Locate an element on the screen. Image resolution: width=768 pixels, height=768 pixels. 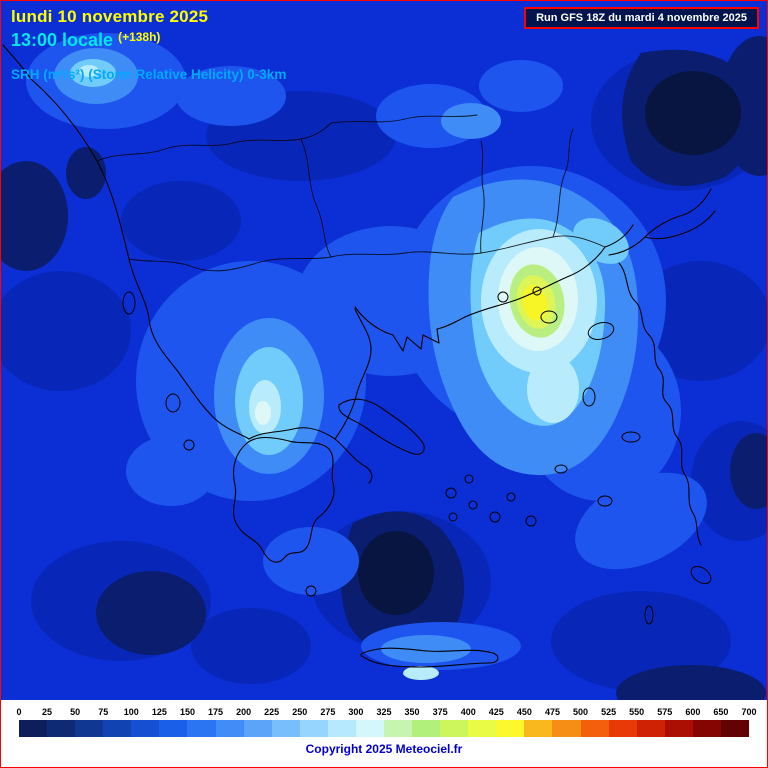
colorbar-tick-label: 450 is located at coordinates (524, 712).